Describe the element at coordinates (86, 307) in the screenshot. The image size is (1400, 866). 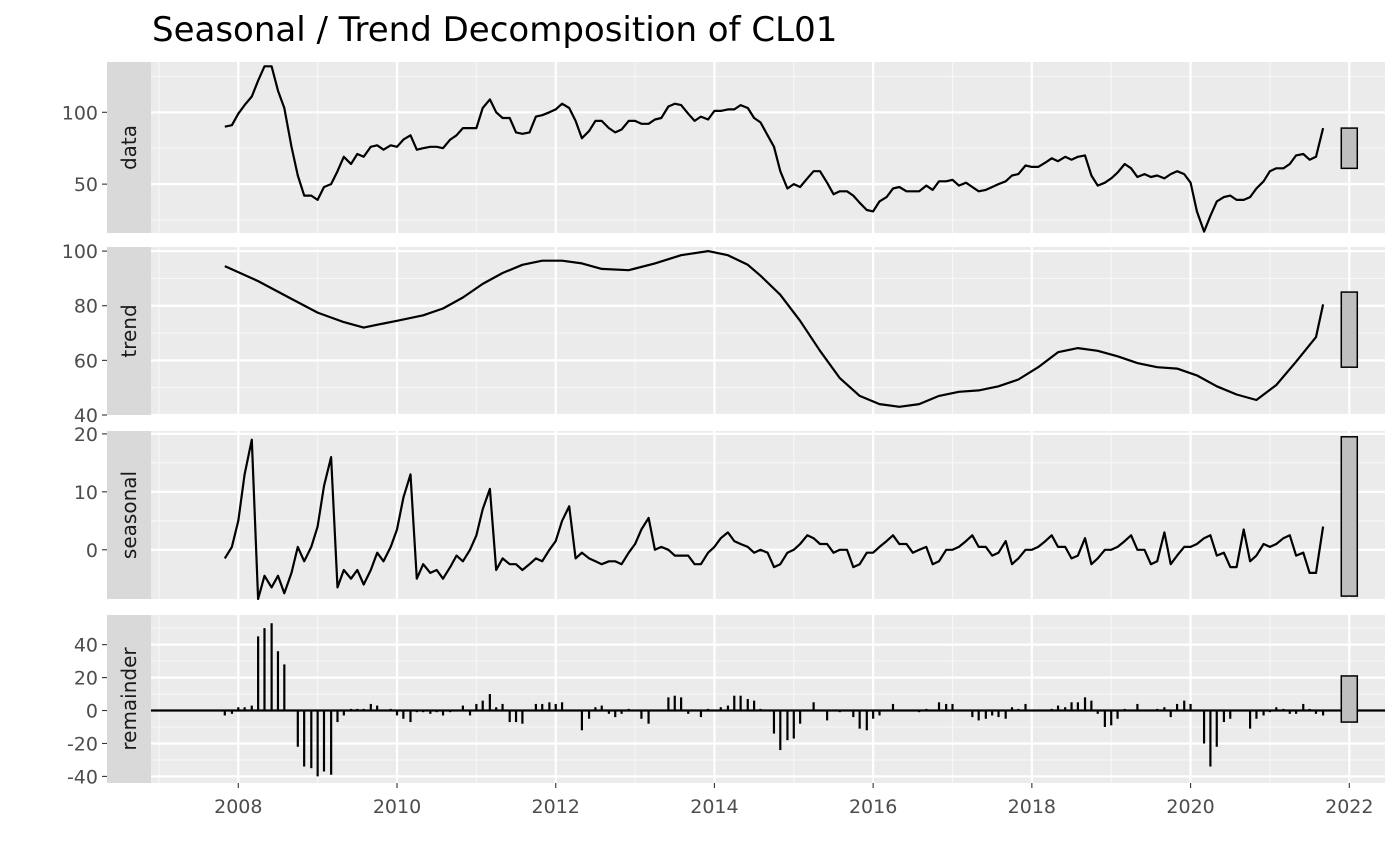
I see `y-tick-label: 80` at that location.